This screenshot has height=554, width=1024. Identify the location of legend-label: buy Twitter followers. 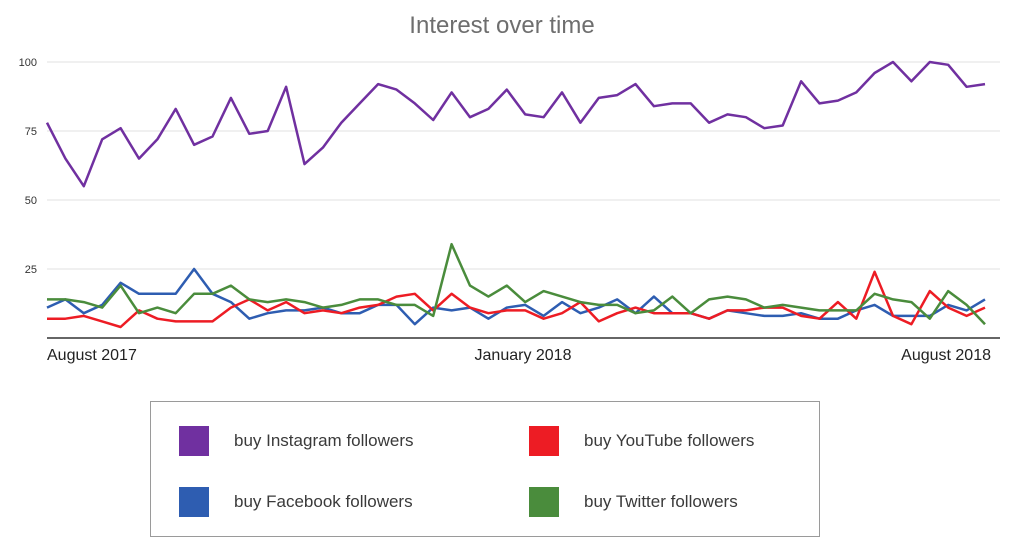
(661, 501).